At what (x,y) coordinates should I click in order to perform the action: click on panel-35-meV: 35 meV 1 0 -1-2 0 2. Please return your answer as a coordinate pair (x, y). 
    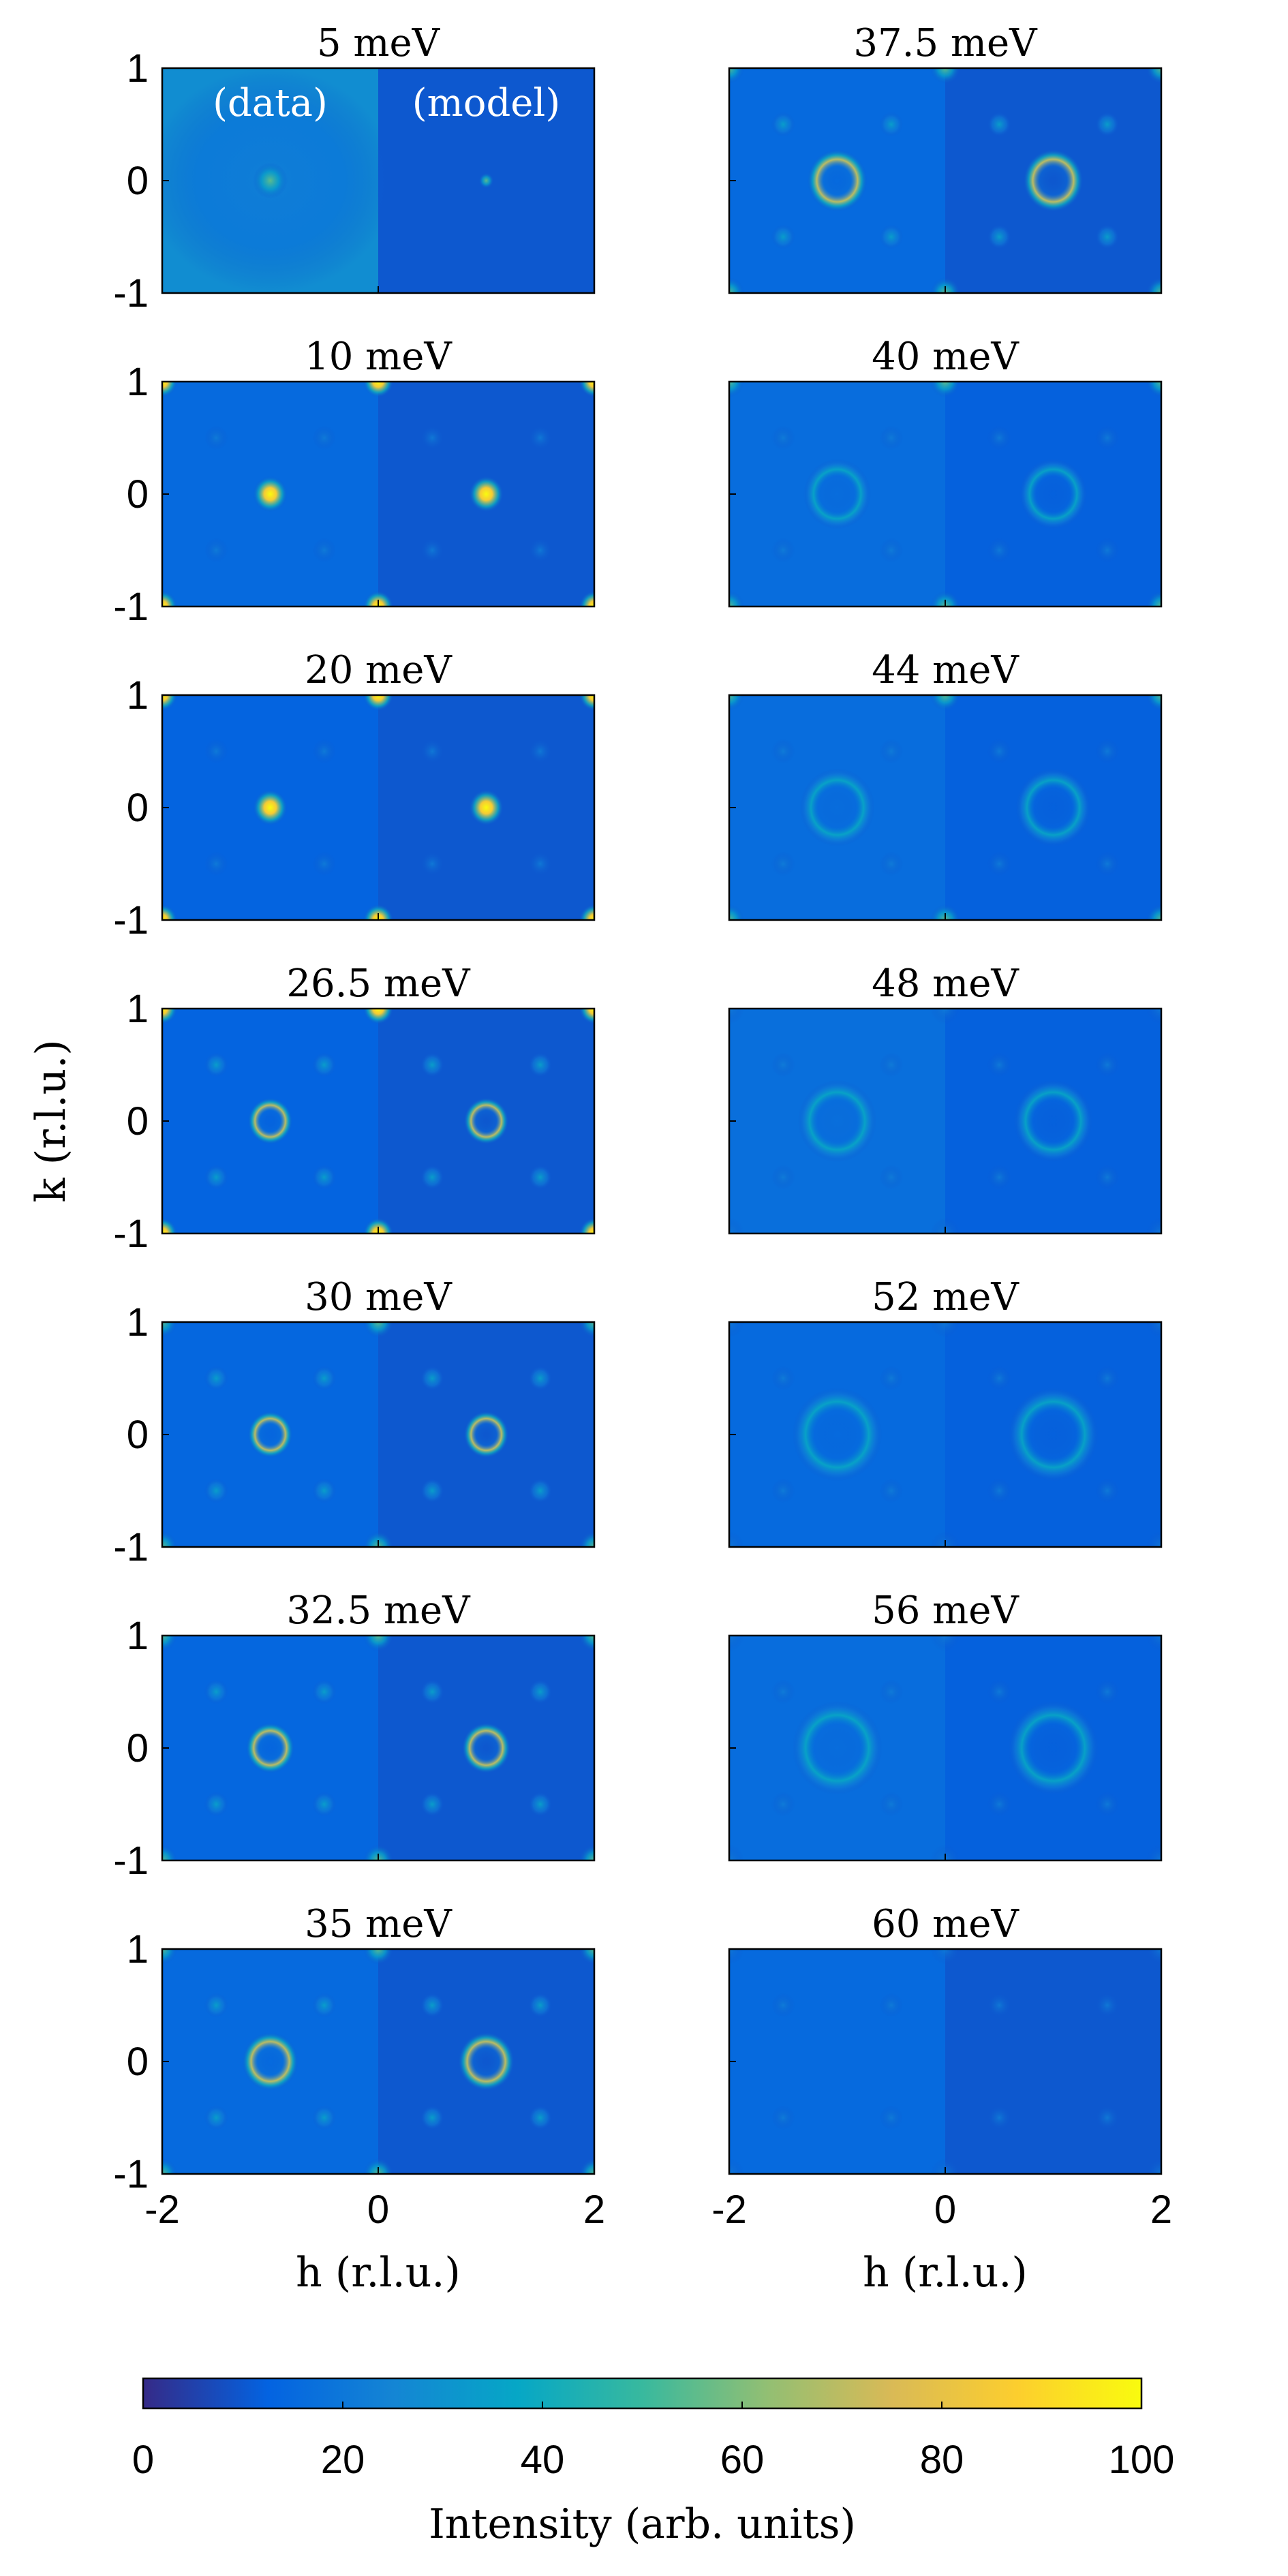
    Looking at the image, I should click on (359, 2067).